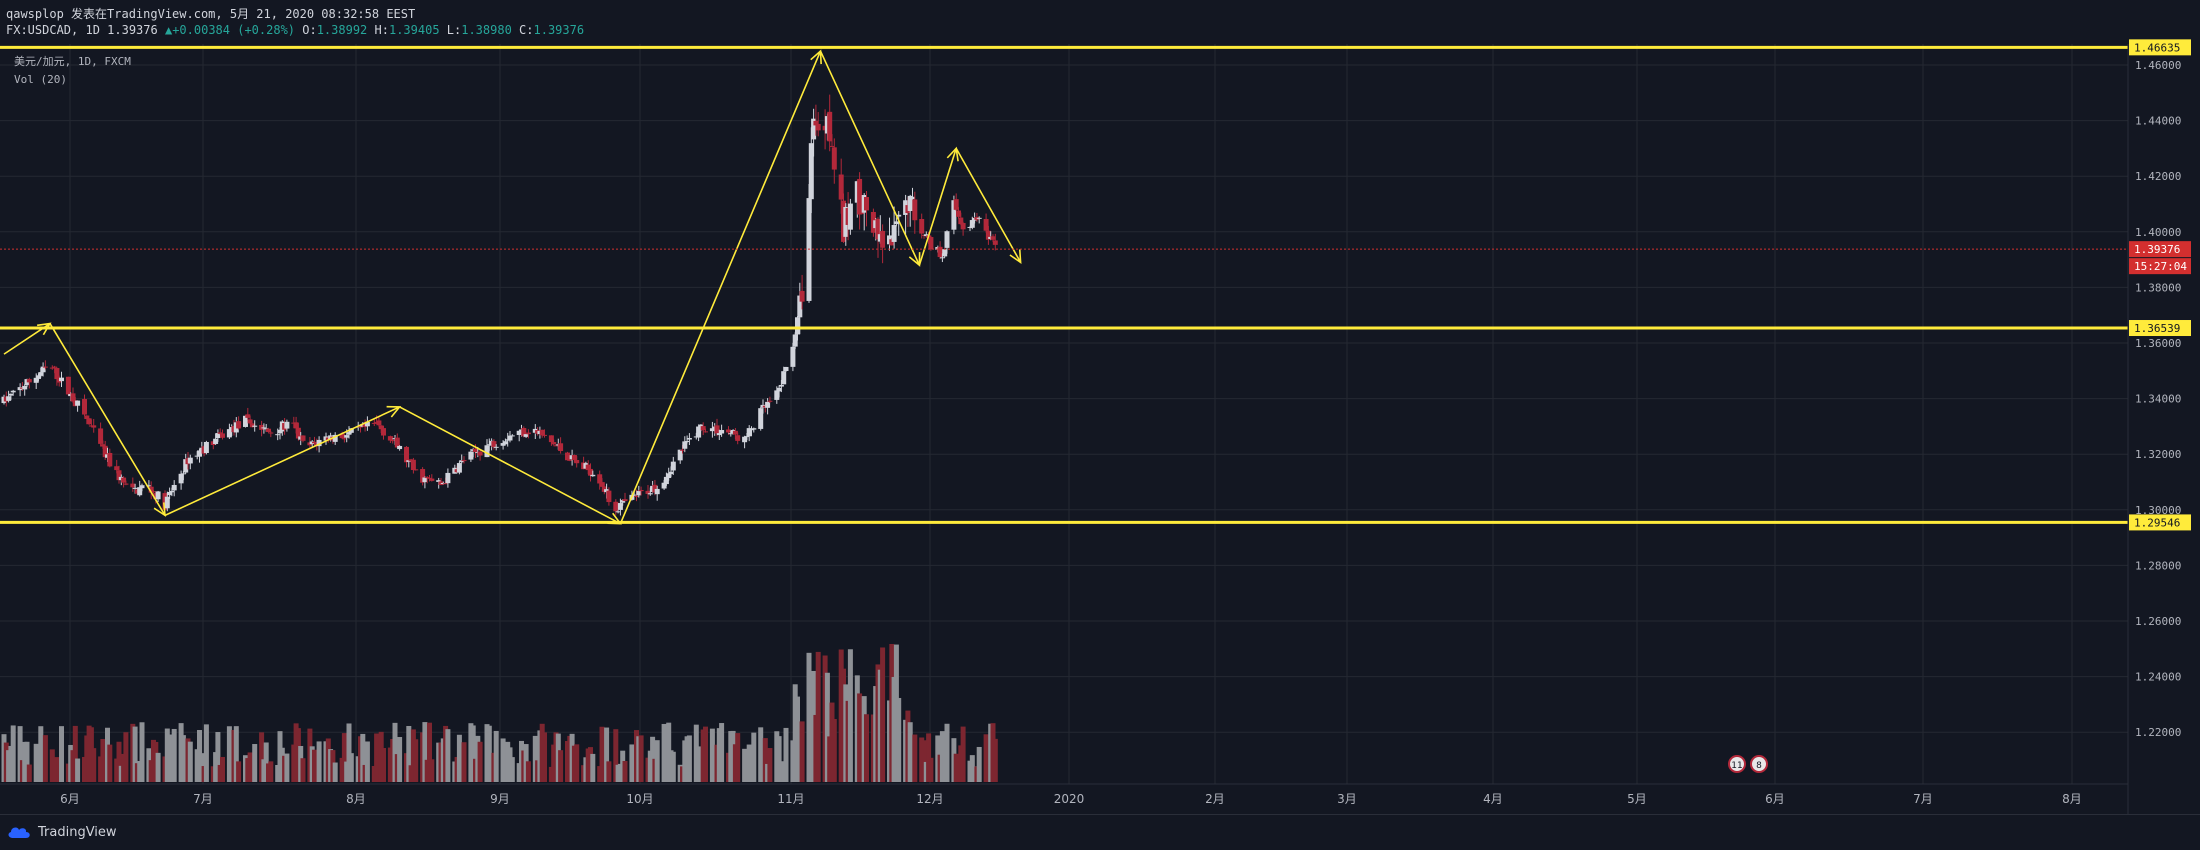 This screenshot has height=850, width=2200. What do you see at coordinates (1775, 799) in the screenshot?
I see `time-tick-label: 6月` at bounding box center [1775, 799].